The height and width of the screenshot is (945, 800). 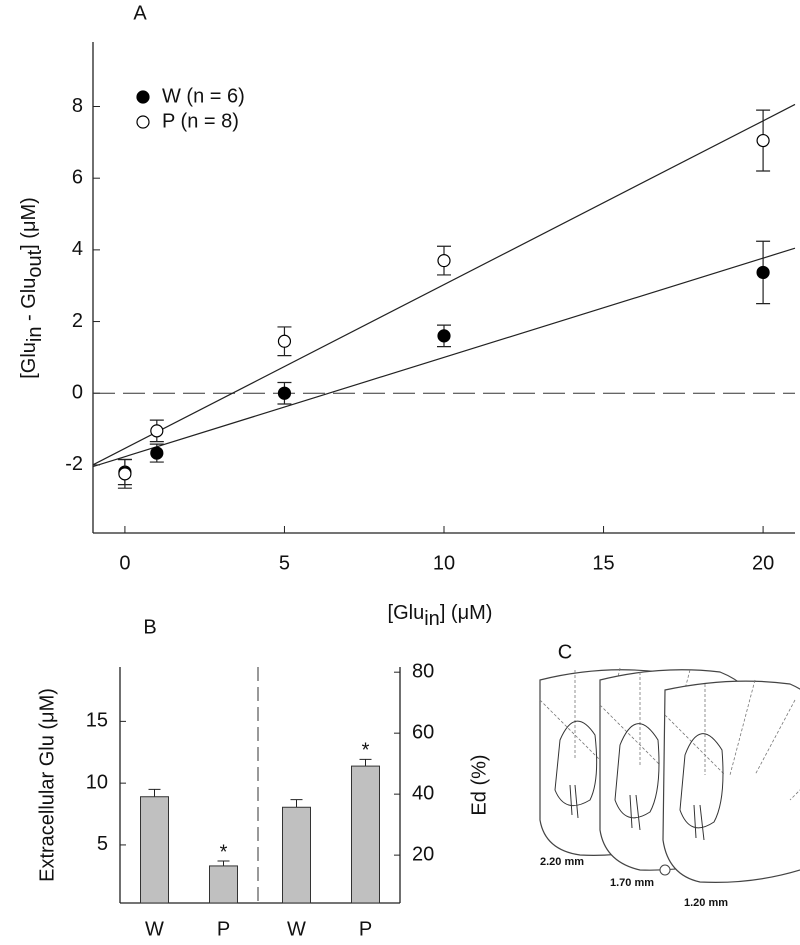 What do you see at coordinates (29, 302) in the screenshot?
I see `label-part: - Glu` at bounding box center [29, 302].